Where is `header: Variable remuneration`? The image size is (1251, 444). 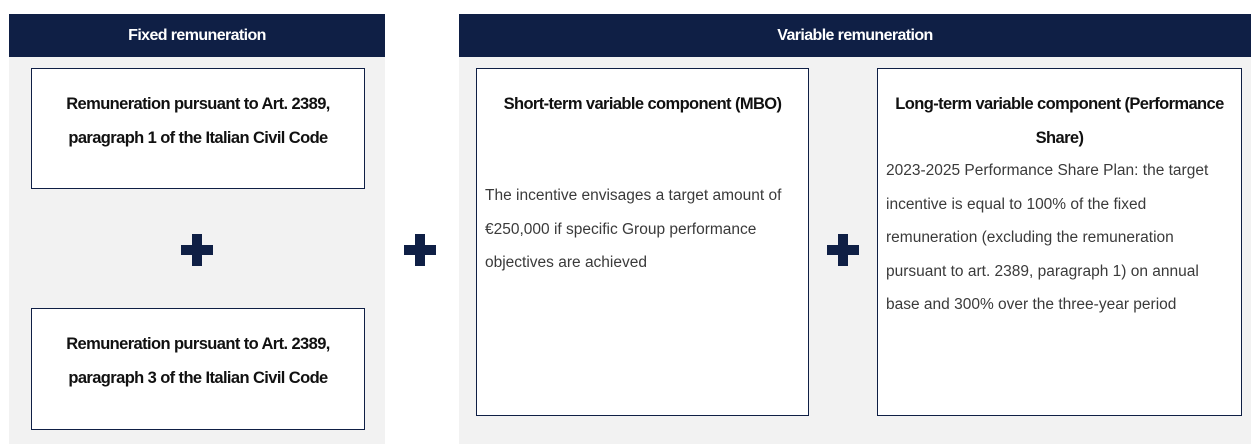
header: Variable remuneration is located at coordinates (855, 35).